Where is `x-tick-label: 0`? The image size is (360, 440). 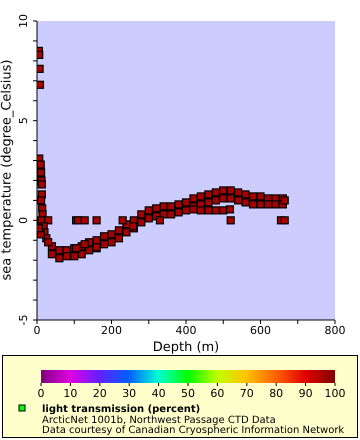 x-tick-label: 0 is located at coordinates (37, 330).